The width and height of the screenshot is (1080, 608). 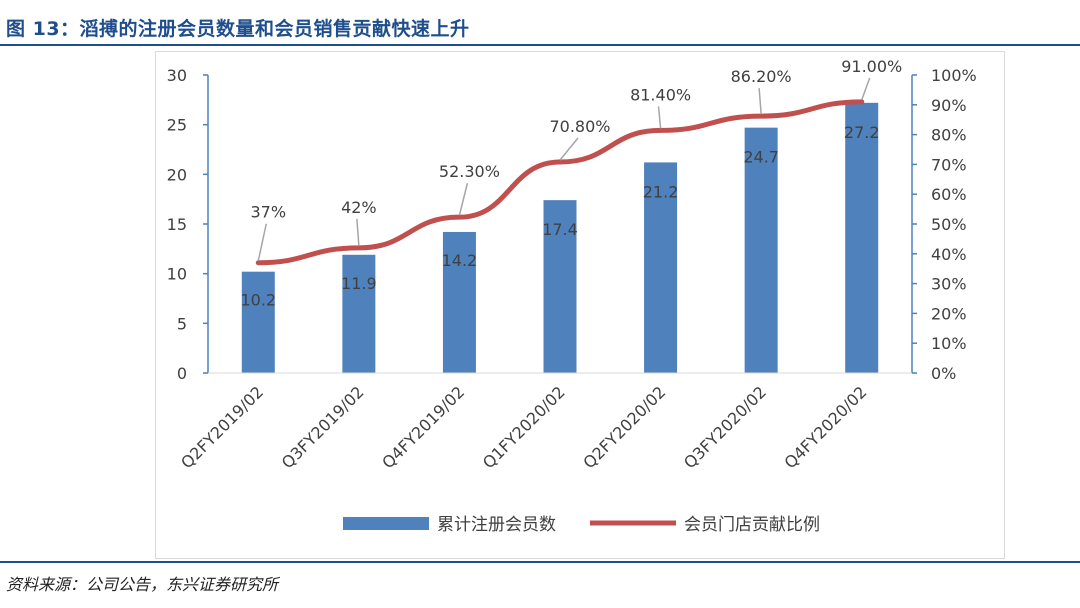 What do you see at coordinates (177, 224) in the screenshot?
I see `left-tick-label: 15` at bounding box center [177, 224].